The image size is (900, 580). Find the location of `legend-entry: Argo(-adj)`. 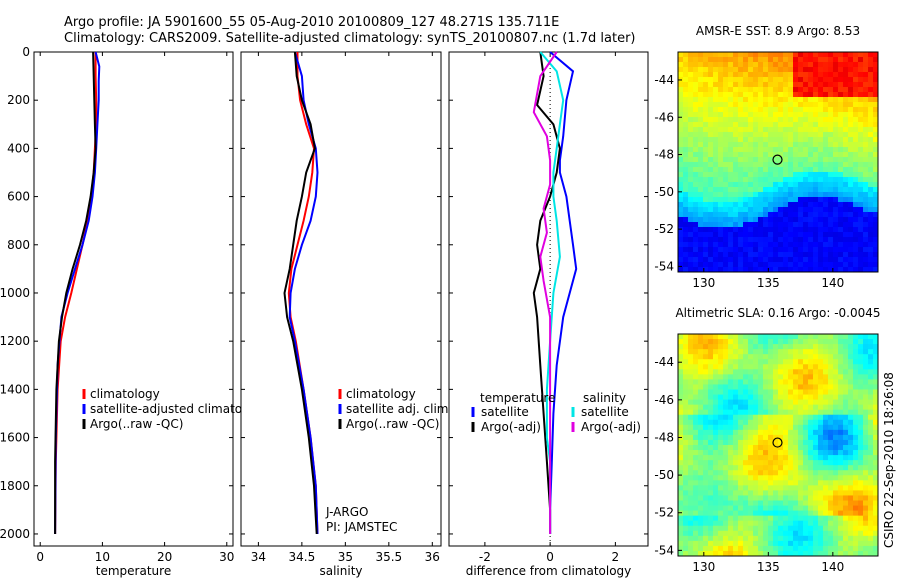

legend-entry: Argo(-adj) is located at coordinates (511, 427).